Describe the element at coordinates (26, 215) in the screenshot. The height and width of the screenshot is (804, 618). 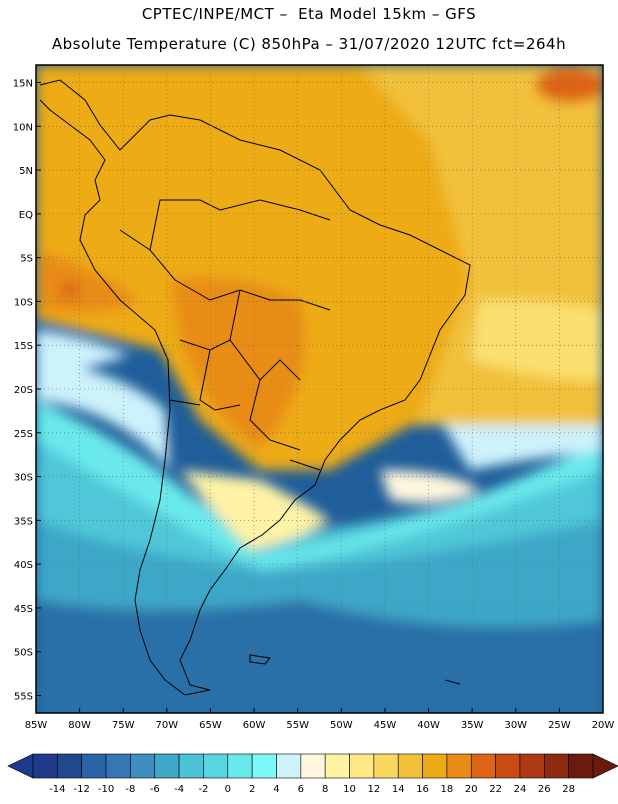
I see `lat-label: EQ` at that location.